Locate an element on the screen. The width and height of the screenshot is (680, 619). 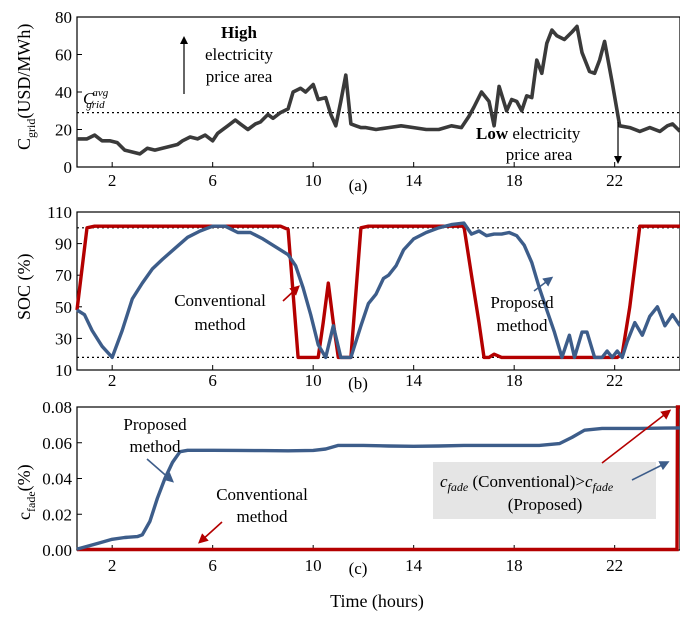
conv-label-c: Conventional is located at coordinates (262, 494).